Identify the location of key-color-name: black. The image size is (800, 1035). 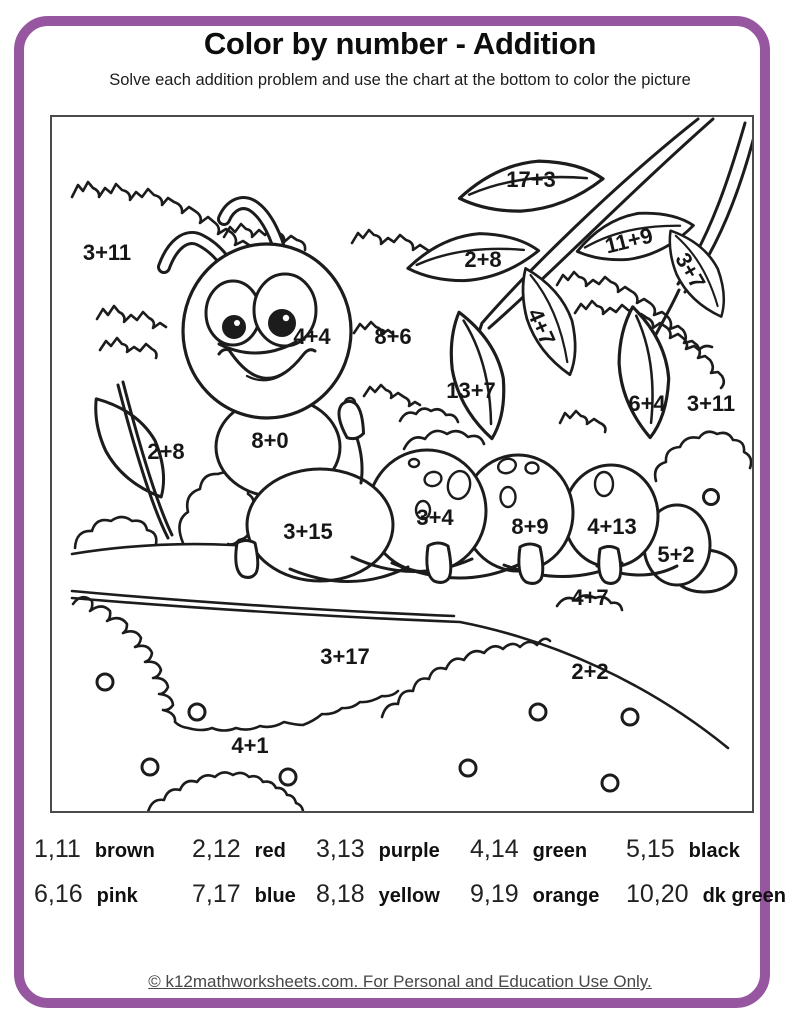
(714, 851).